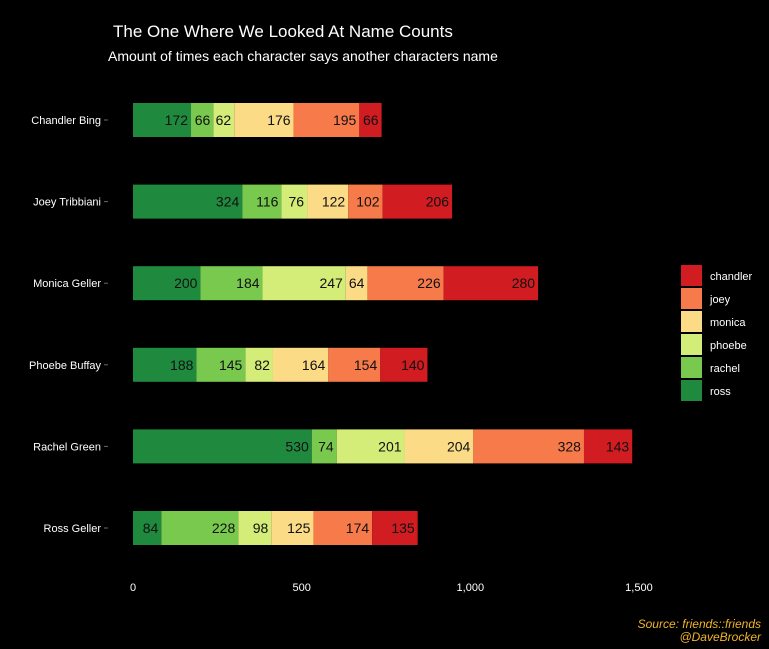 The width and height of the screenshot is (769, 649). I want to click on bar-monica-geller-monica, so click(356, 283).